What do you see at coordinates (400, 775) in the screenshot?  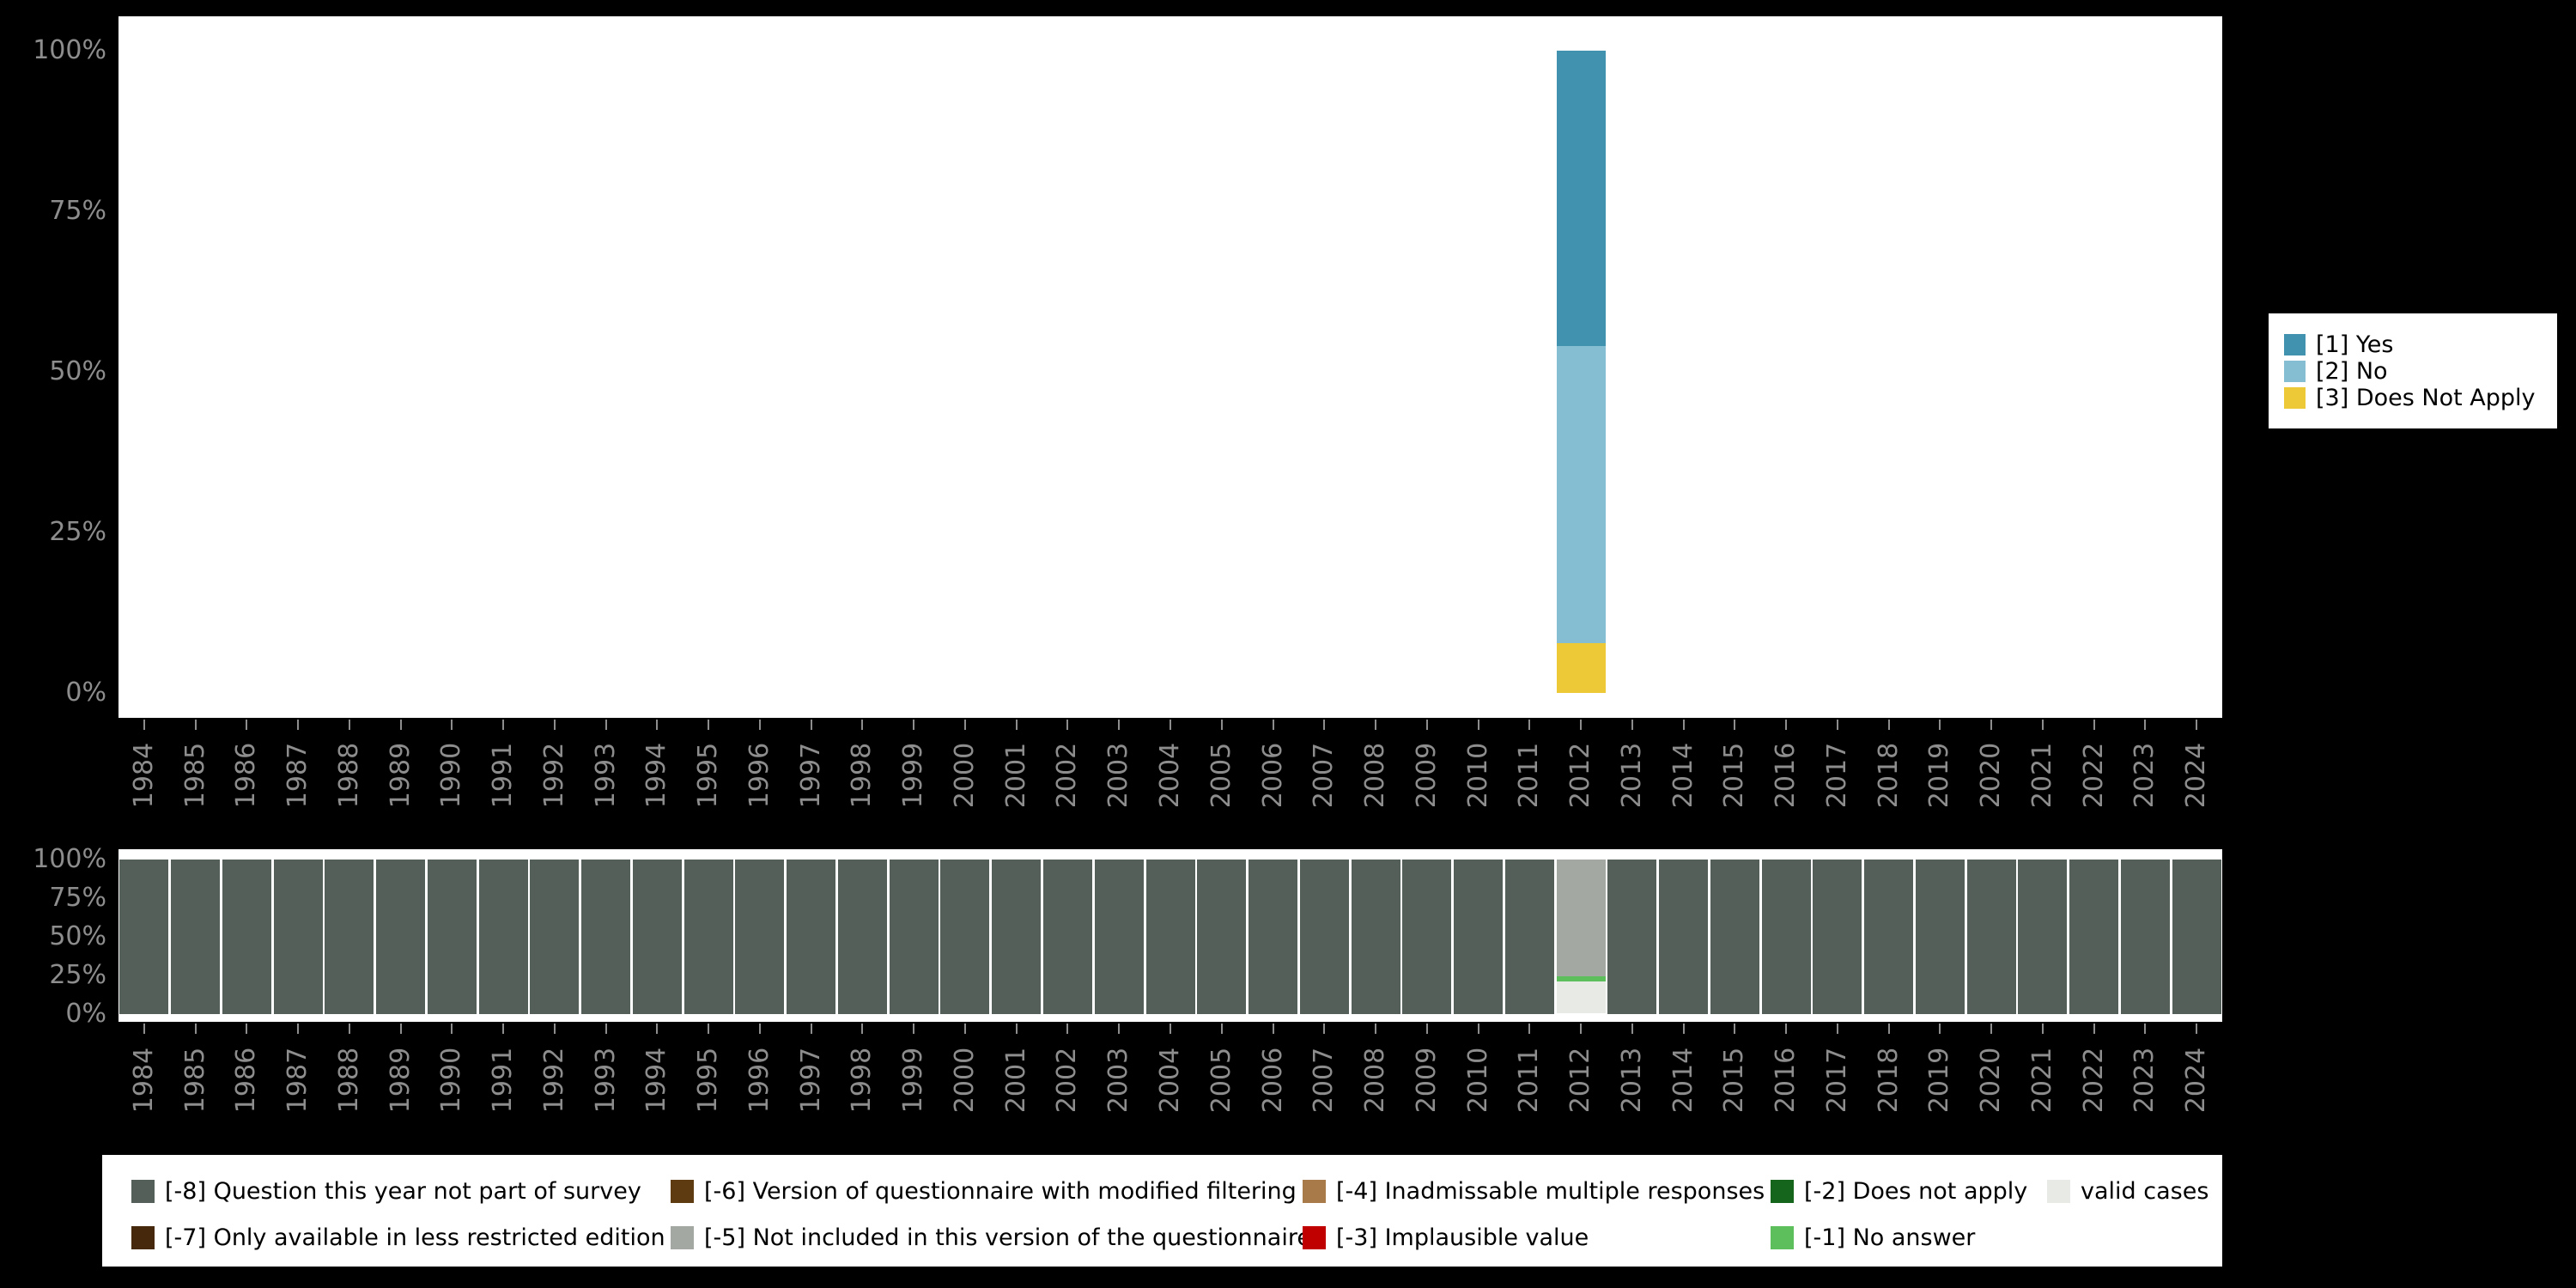 I see `top-x-axis-year-label: 1989` at bounding box center [400, 775].